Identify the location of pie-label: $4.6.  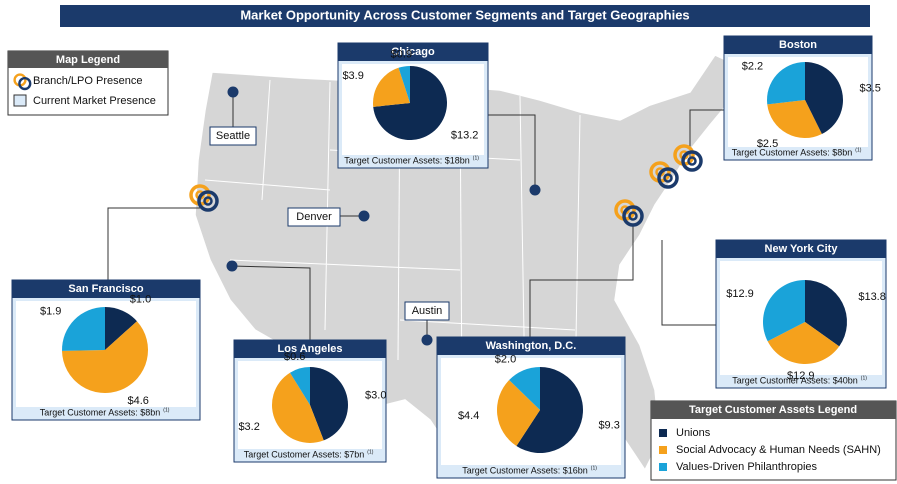
(137, 401).